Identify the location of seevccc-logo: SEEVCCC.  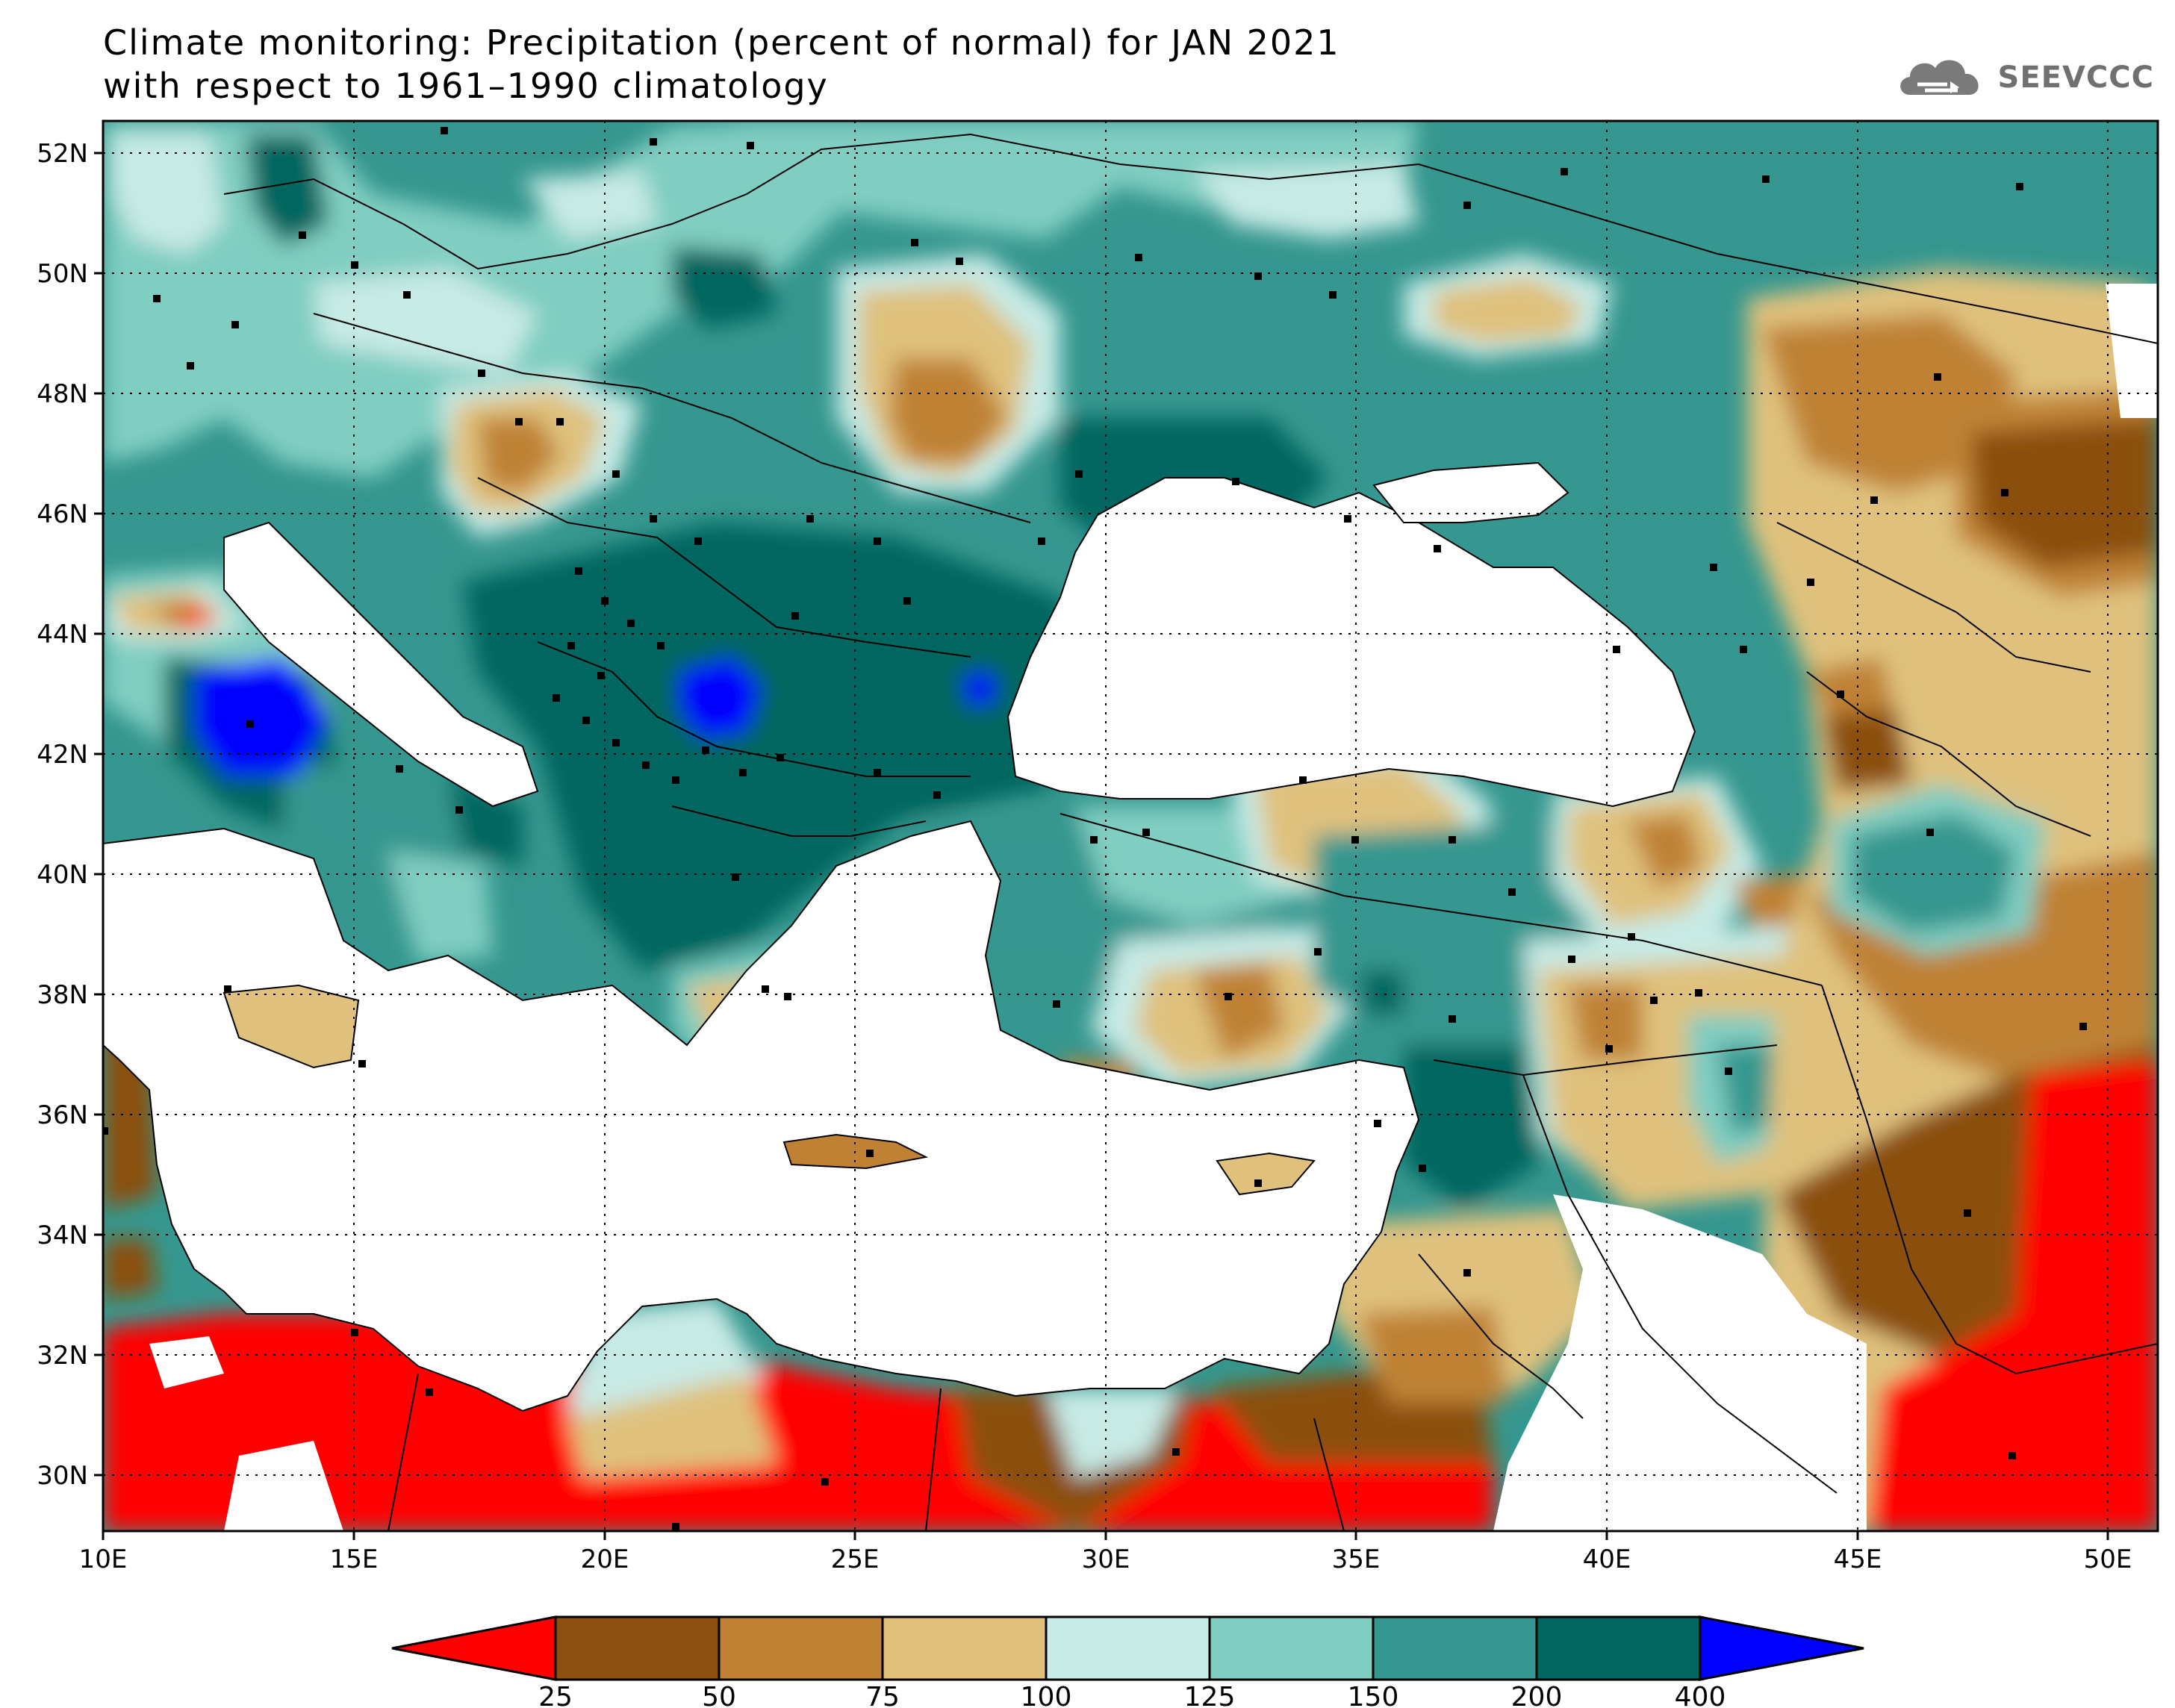
(2024, 77).